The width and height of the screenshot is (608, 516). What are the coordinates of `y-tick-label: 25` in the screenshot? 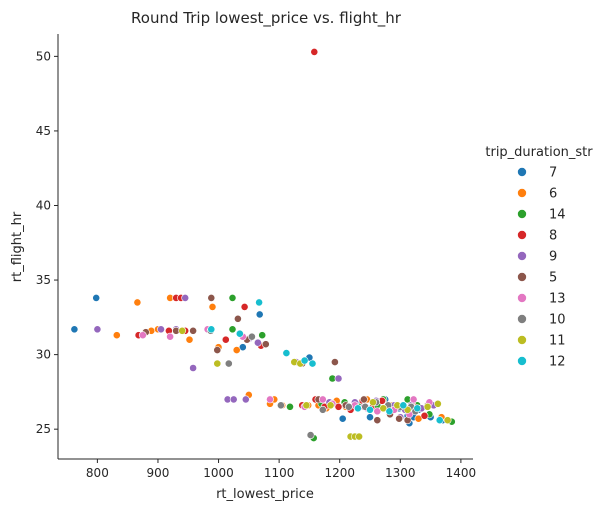 It's located at (43, 429).